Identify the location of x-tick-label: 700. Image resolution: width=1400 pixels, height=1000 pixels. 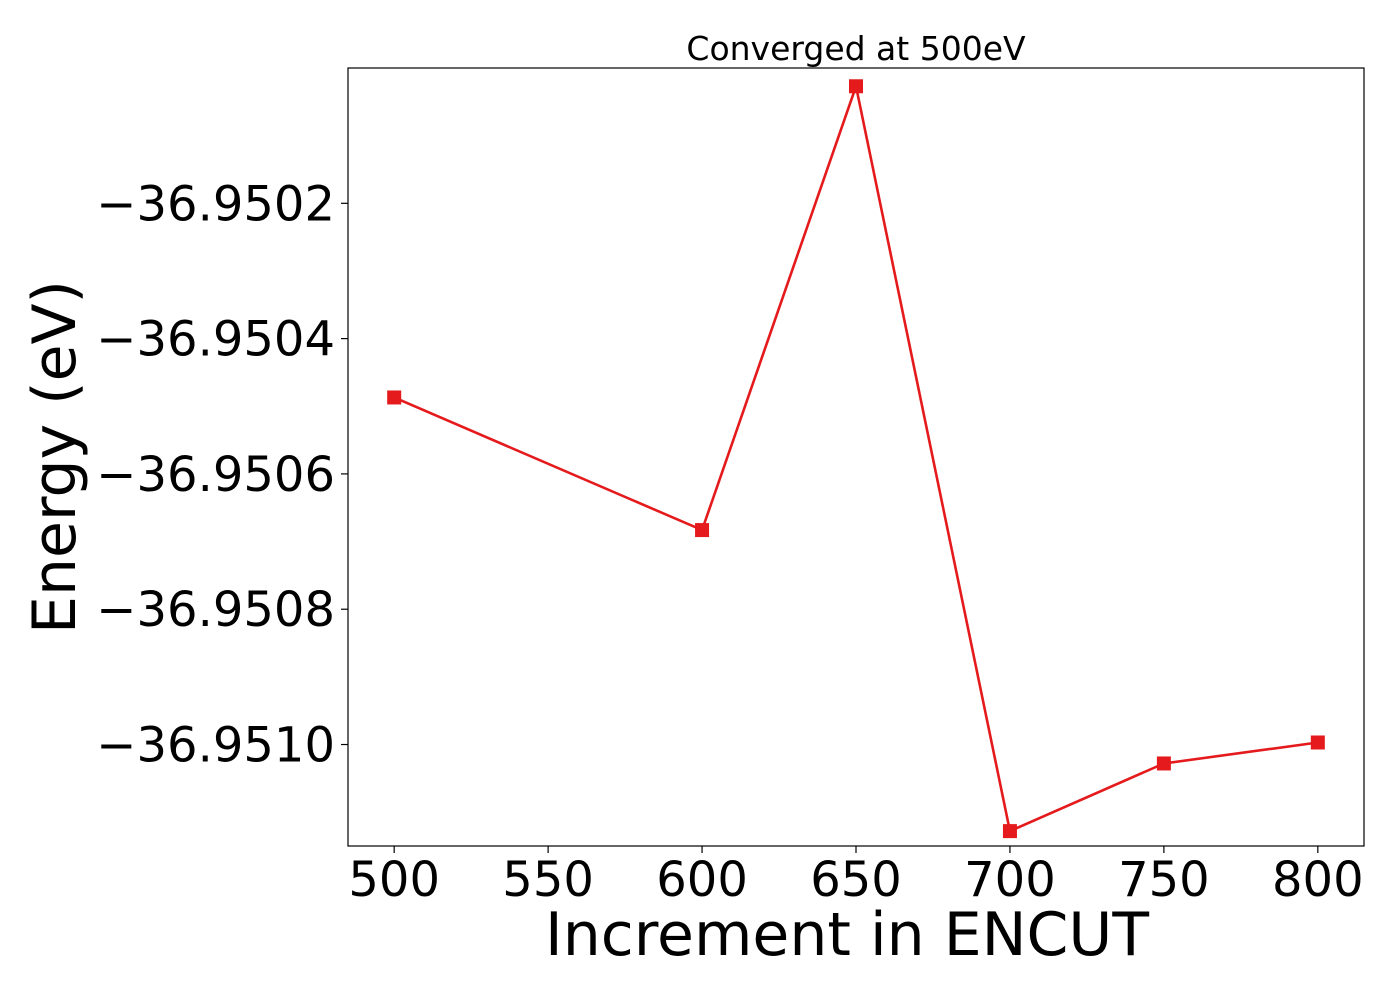
(1010, 880).